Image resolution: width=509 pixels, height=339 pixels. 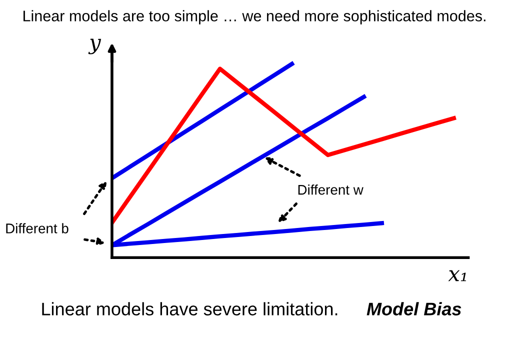 What do you see at coordinates (190, 309) in the screenshot?
I see `text: Linear models have severe limitation.` at bounding box center [190, 309].